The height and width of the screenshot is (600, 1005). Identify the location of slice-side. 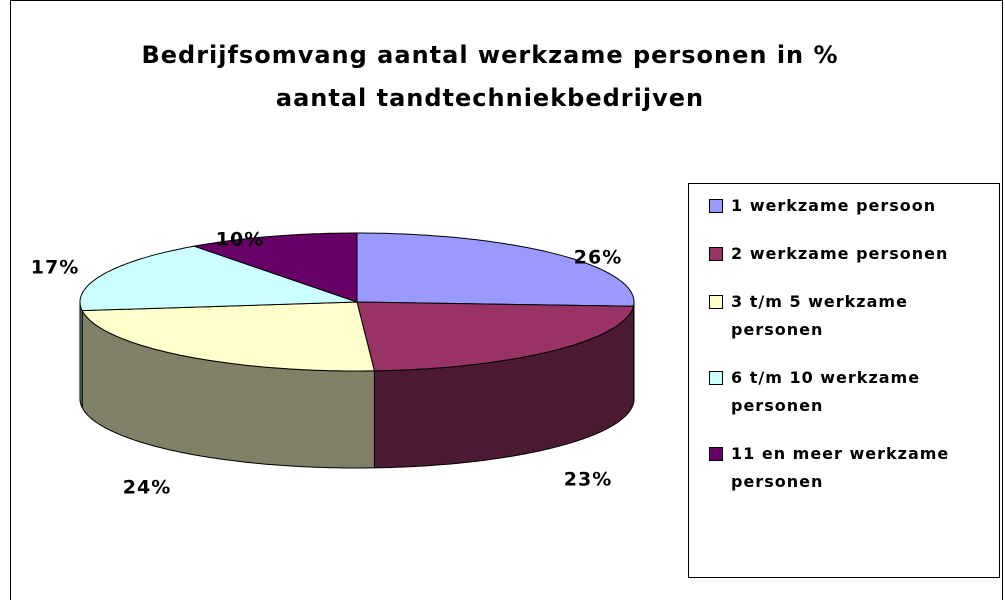
(81, 355).